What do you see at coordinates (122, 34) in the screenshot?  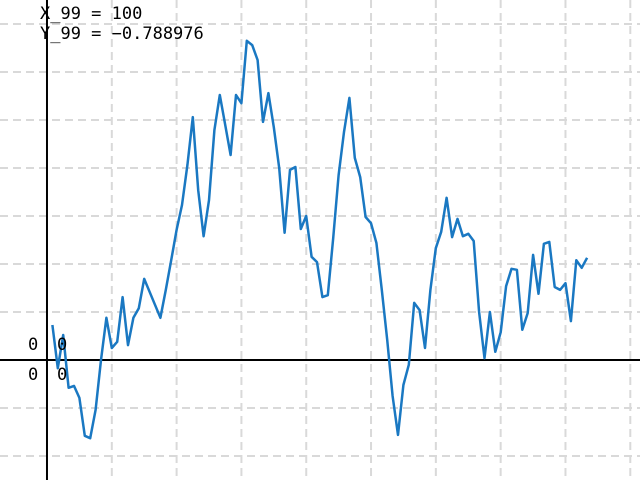 I see `annotation: Y_99 = −0.788976` at bounding box center [122, 34].